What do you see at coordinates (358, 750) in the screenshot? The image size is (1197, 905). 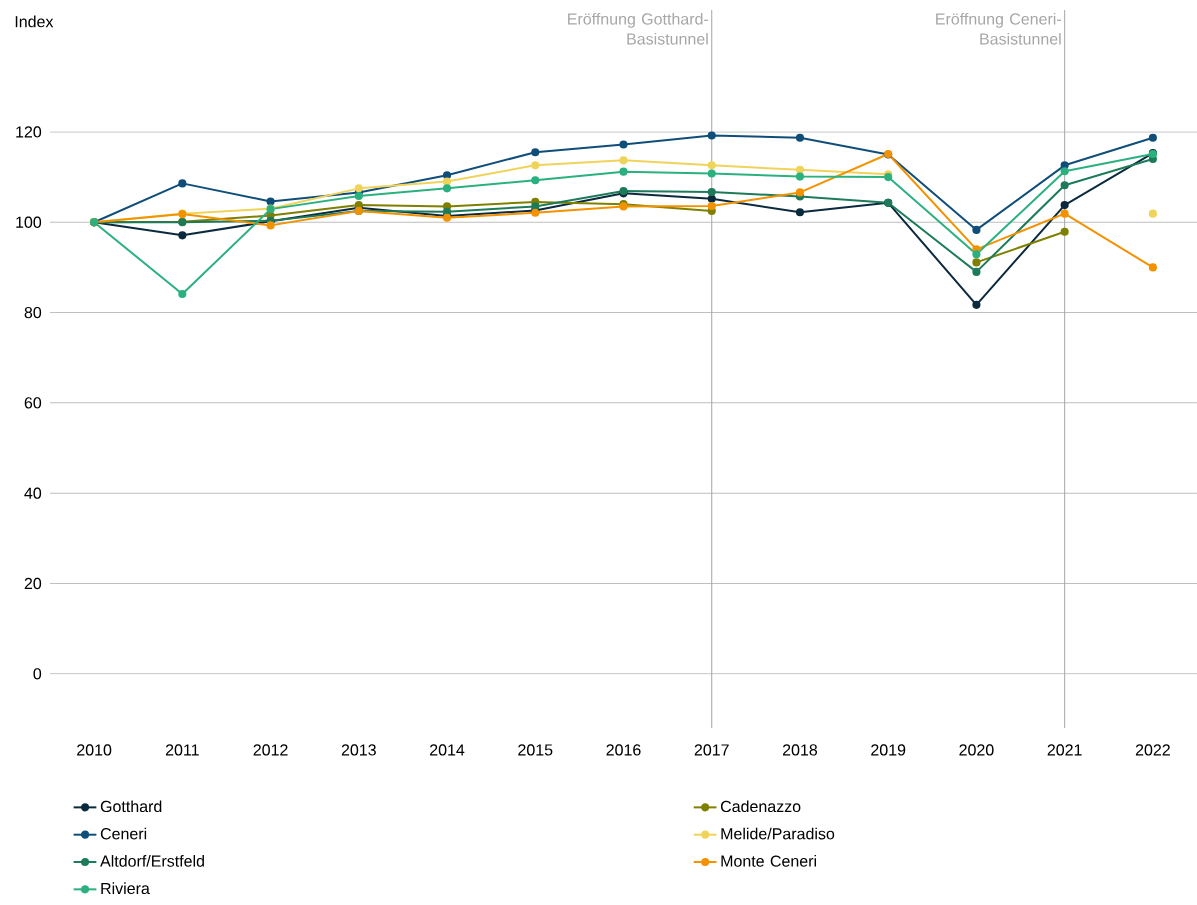 I see `x-tick-label: 2013` at bounding box center [358, 750].